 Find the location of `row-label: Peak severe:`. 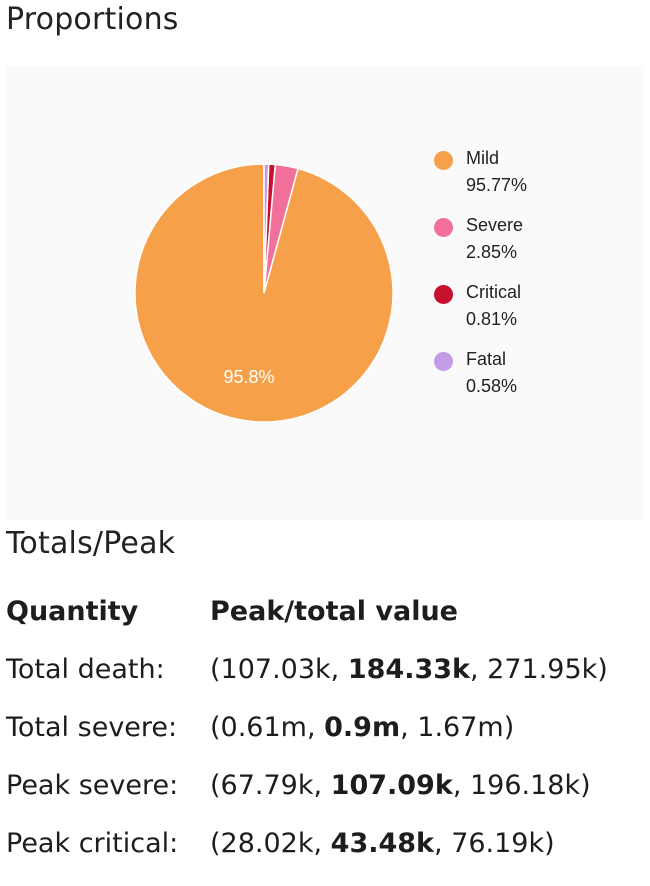

row-label: Peak severe: is located at coordinates (92, 785).